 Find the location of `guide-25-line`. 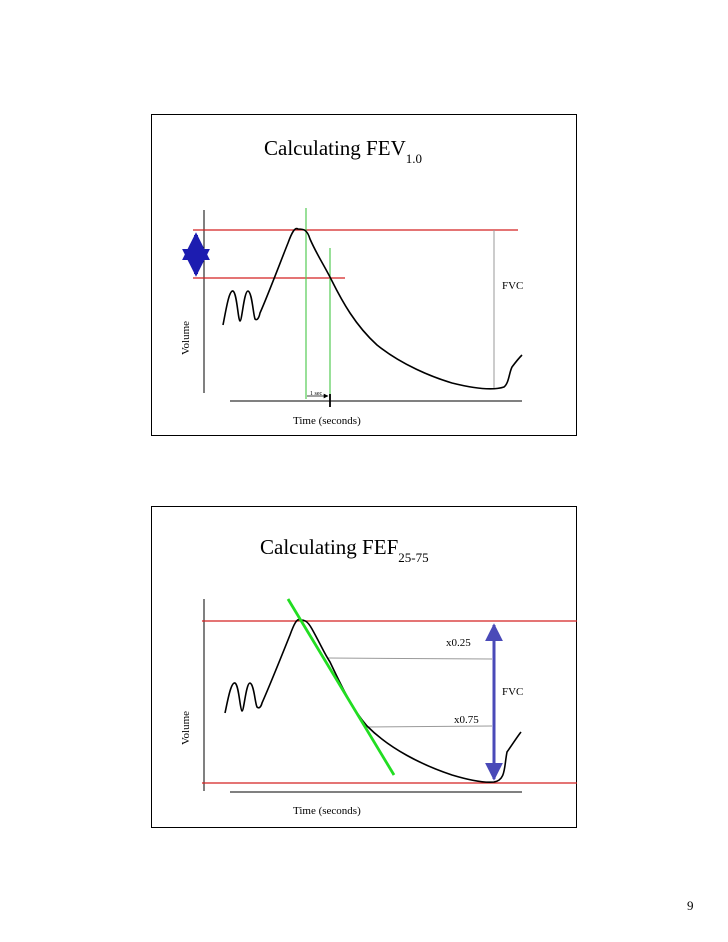

guide-25-line is located at coordinates (409, 658).